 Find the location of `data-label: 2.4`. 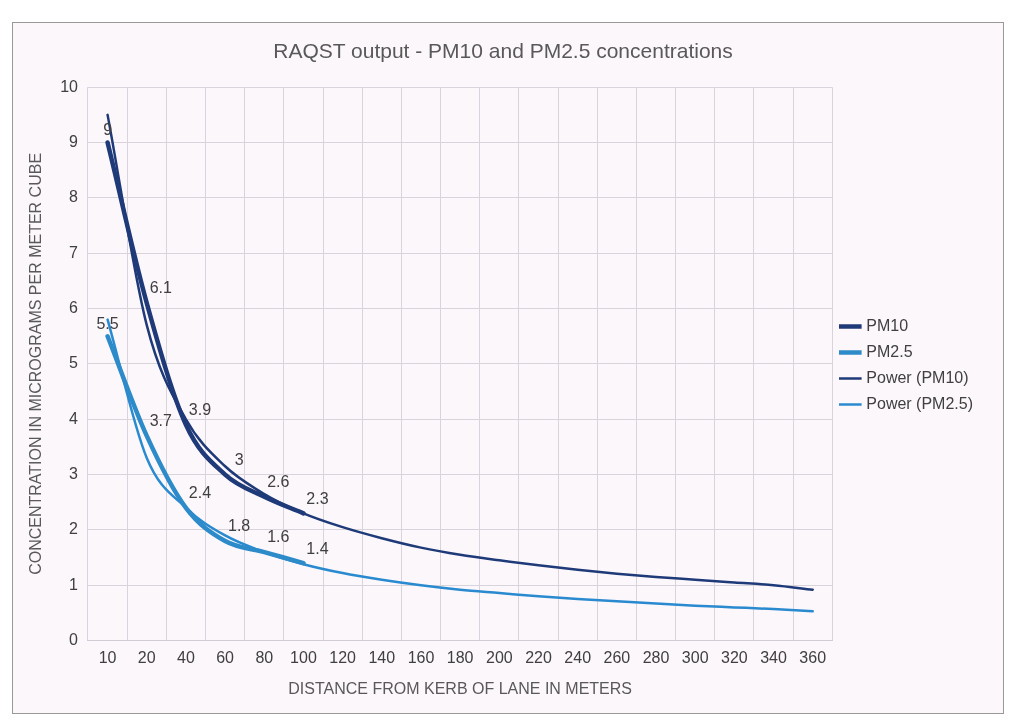

data-label: 2.4 is located at coordinates (200, 493).